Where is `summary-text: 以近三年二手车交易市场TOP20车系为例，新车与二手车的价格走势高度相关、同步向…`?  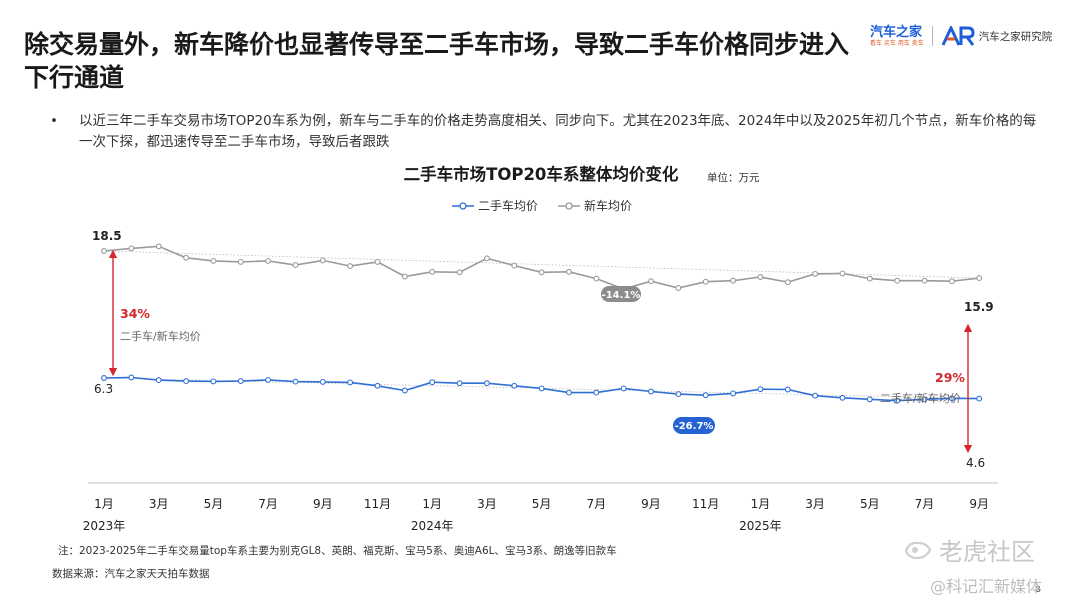
summary-text: 以近三年二手车交易市场TOP20车系为例，新车与二手车的价格走势高度相关、同步向… is located at coordinates (558, 131).